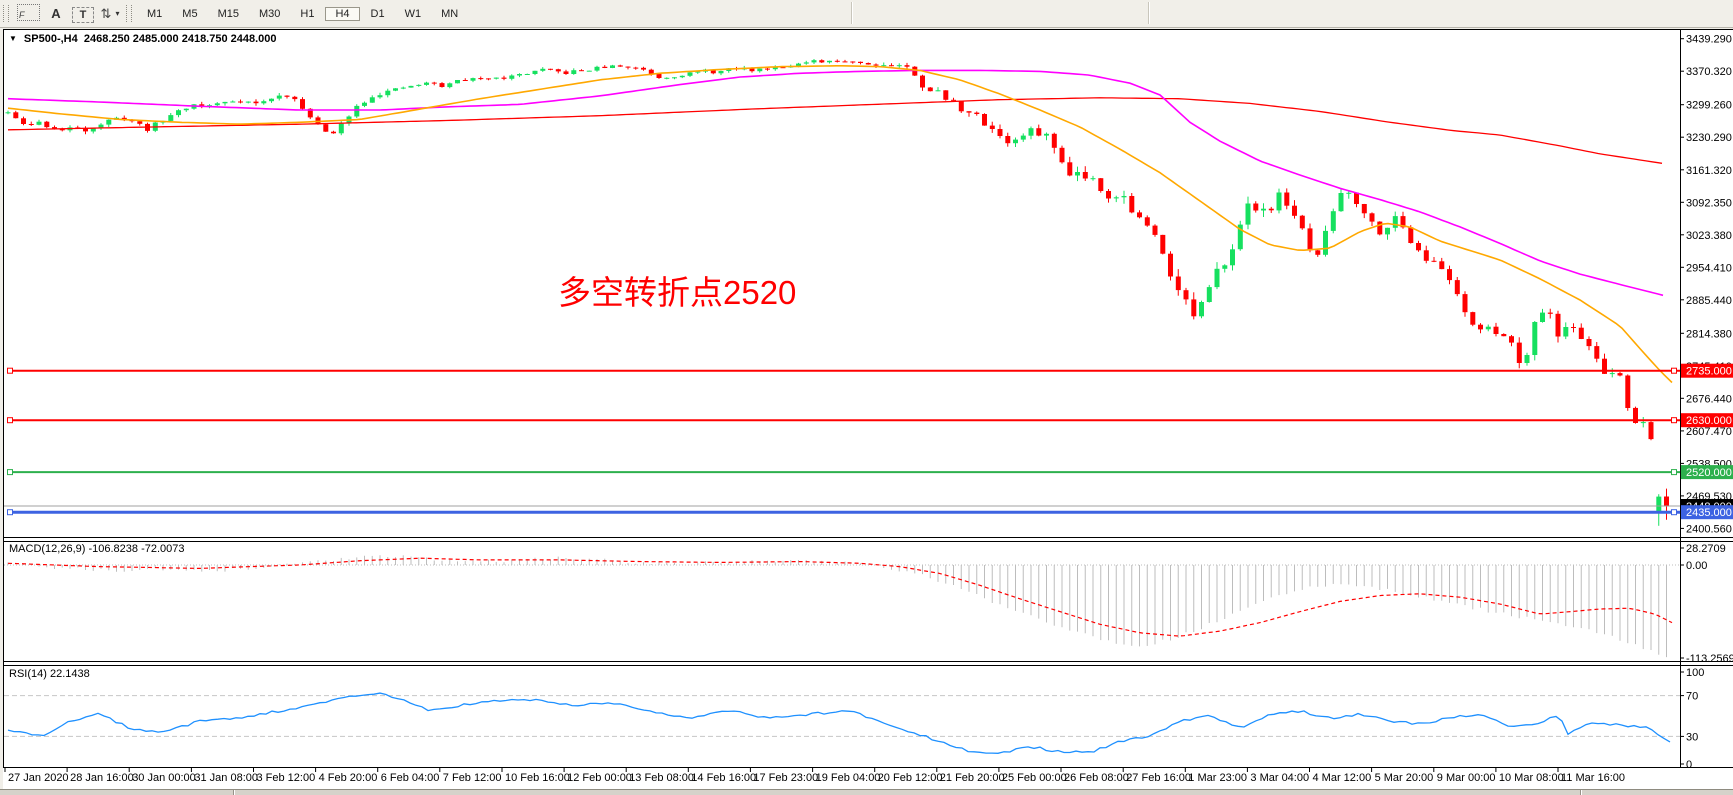 The width and height of the screenshot is (1733, 795). Describe the element at coordinates (377, 13) in the screenshot. I see `timeframe-button-D1: D1` at that location.